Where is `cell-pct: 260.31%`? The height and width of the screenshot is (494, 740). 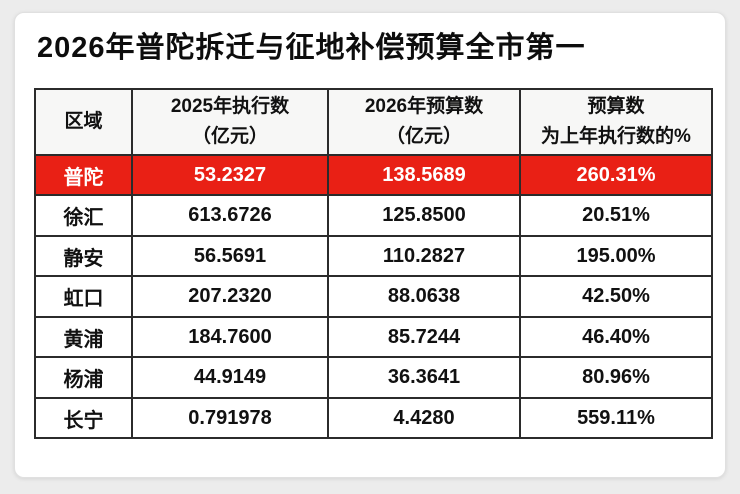 cell-pct: 260.31% is located at coordinates (616, 175).